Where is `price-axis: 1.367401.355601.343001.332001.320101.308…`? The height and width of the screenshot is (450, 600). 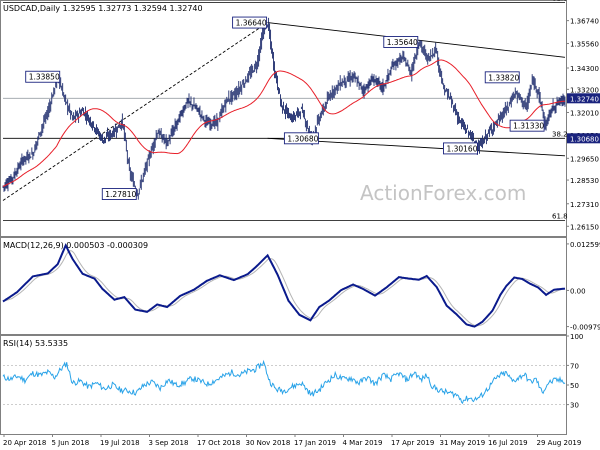 price-axis: 1.367401.355601.343001.332001.320101.308… is located at coordinates (583, 124).